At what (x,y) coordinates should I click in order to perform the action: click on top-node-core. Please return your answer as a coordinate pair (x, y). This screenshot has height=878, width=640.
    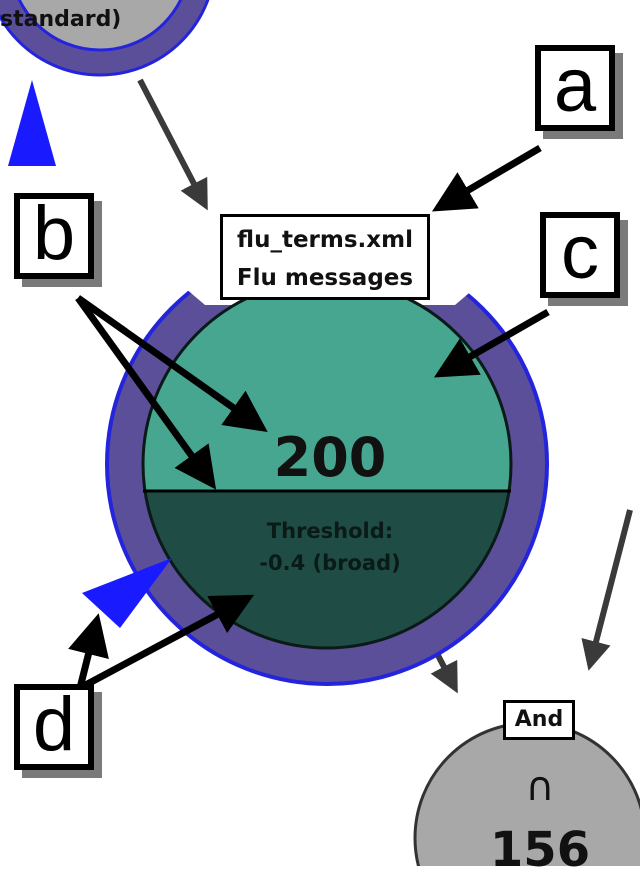
    Looking at the image, I should click on (100, 26).